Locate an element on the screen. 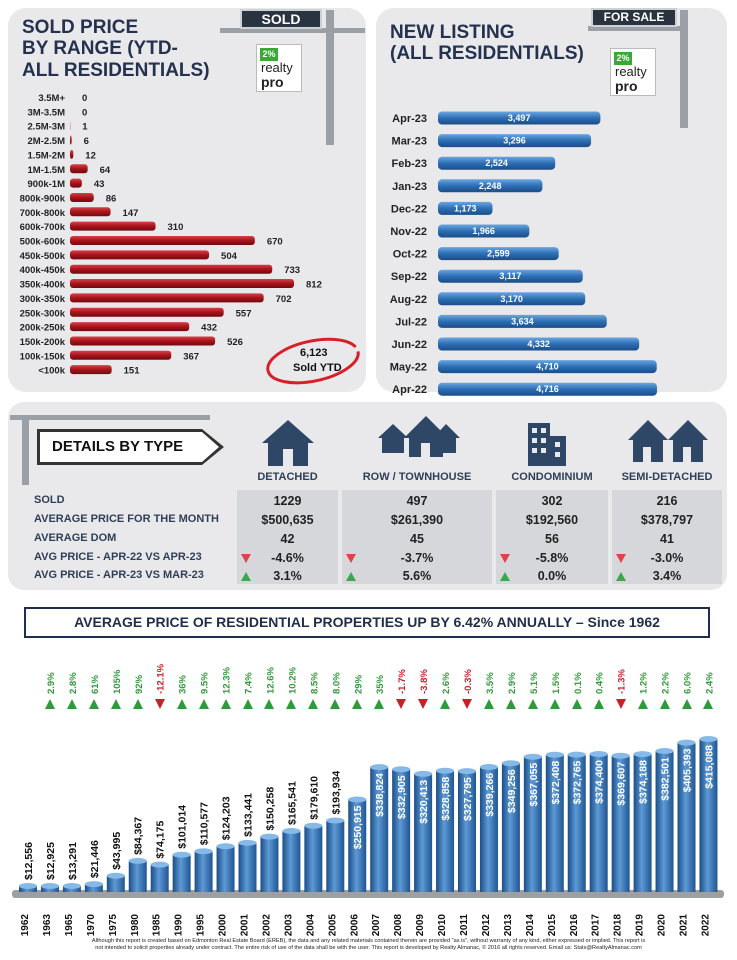  listing-tick-label: Mar-23 is located at coordinates (409, 142).